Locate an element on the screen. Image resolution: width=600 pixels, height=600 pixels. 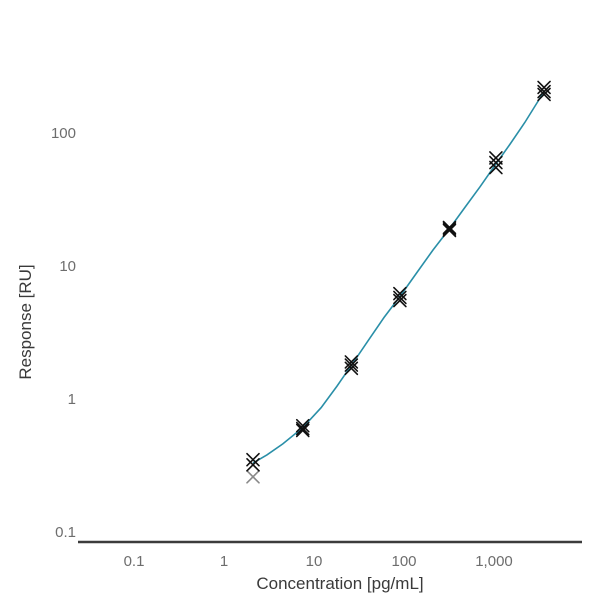
x-tick-label: 100 is located at coordinates (403, 561).